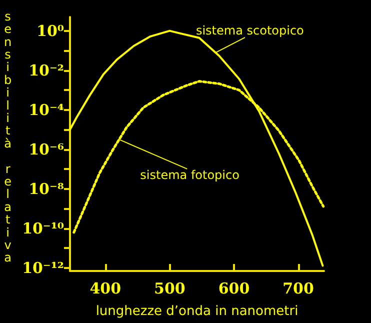  Describe the element at coordinates (234, 289) in the screenshot. I see `x-tick-label: 600` at that location.